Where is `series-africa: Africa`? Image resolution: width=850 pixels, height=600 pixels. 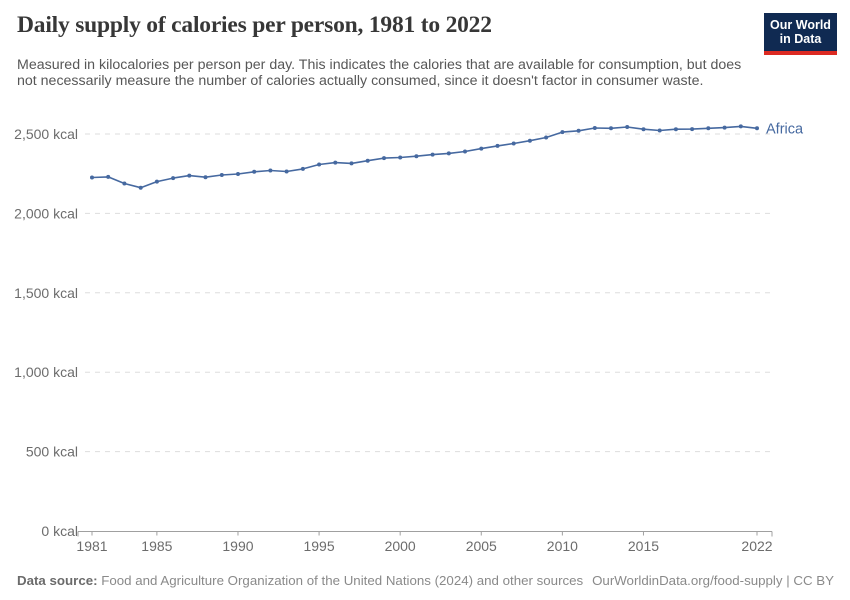 series-africa: Africa is located at coordinates (447, 155).